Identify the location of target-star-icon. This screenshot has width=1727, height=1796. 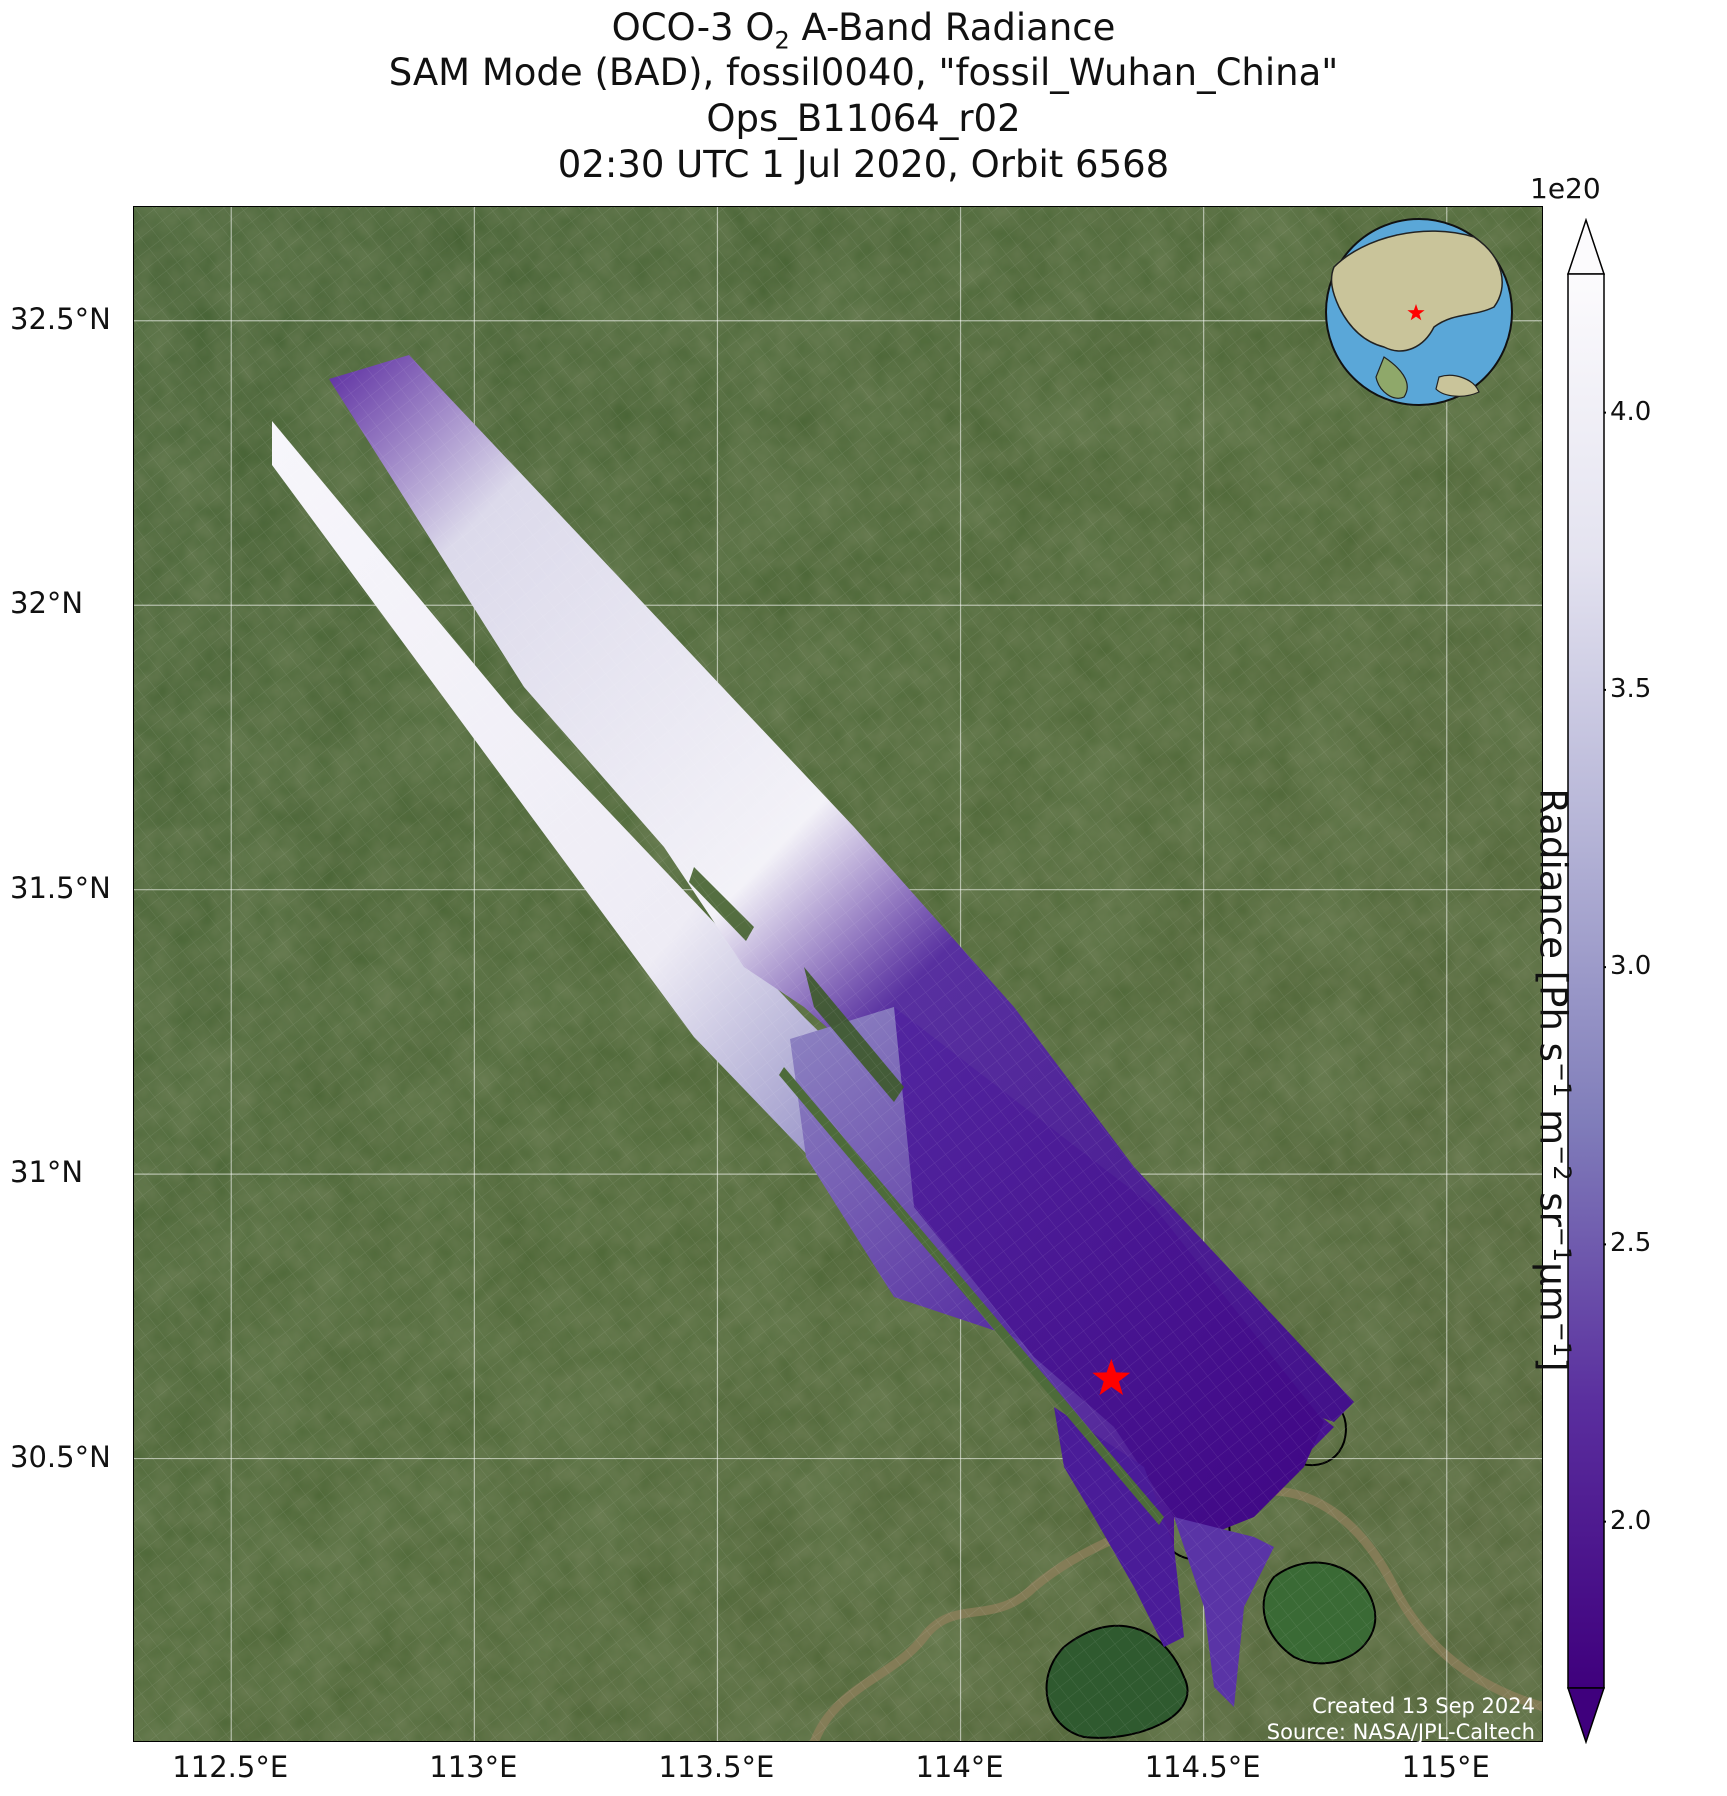
(1111, 1377).